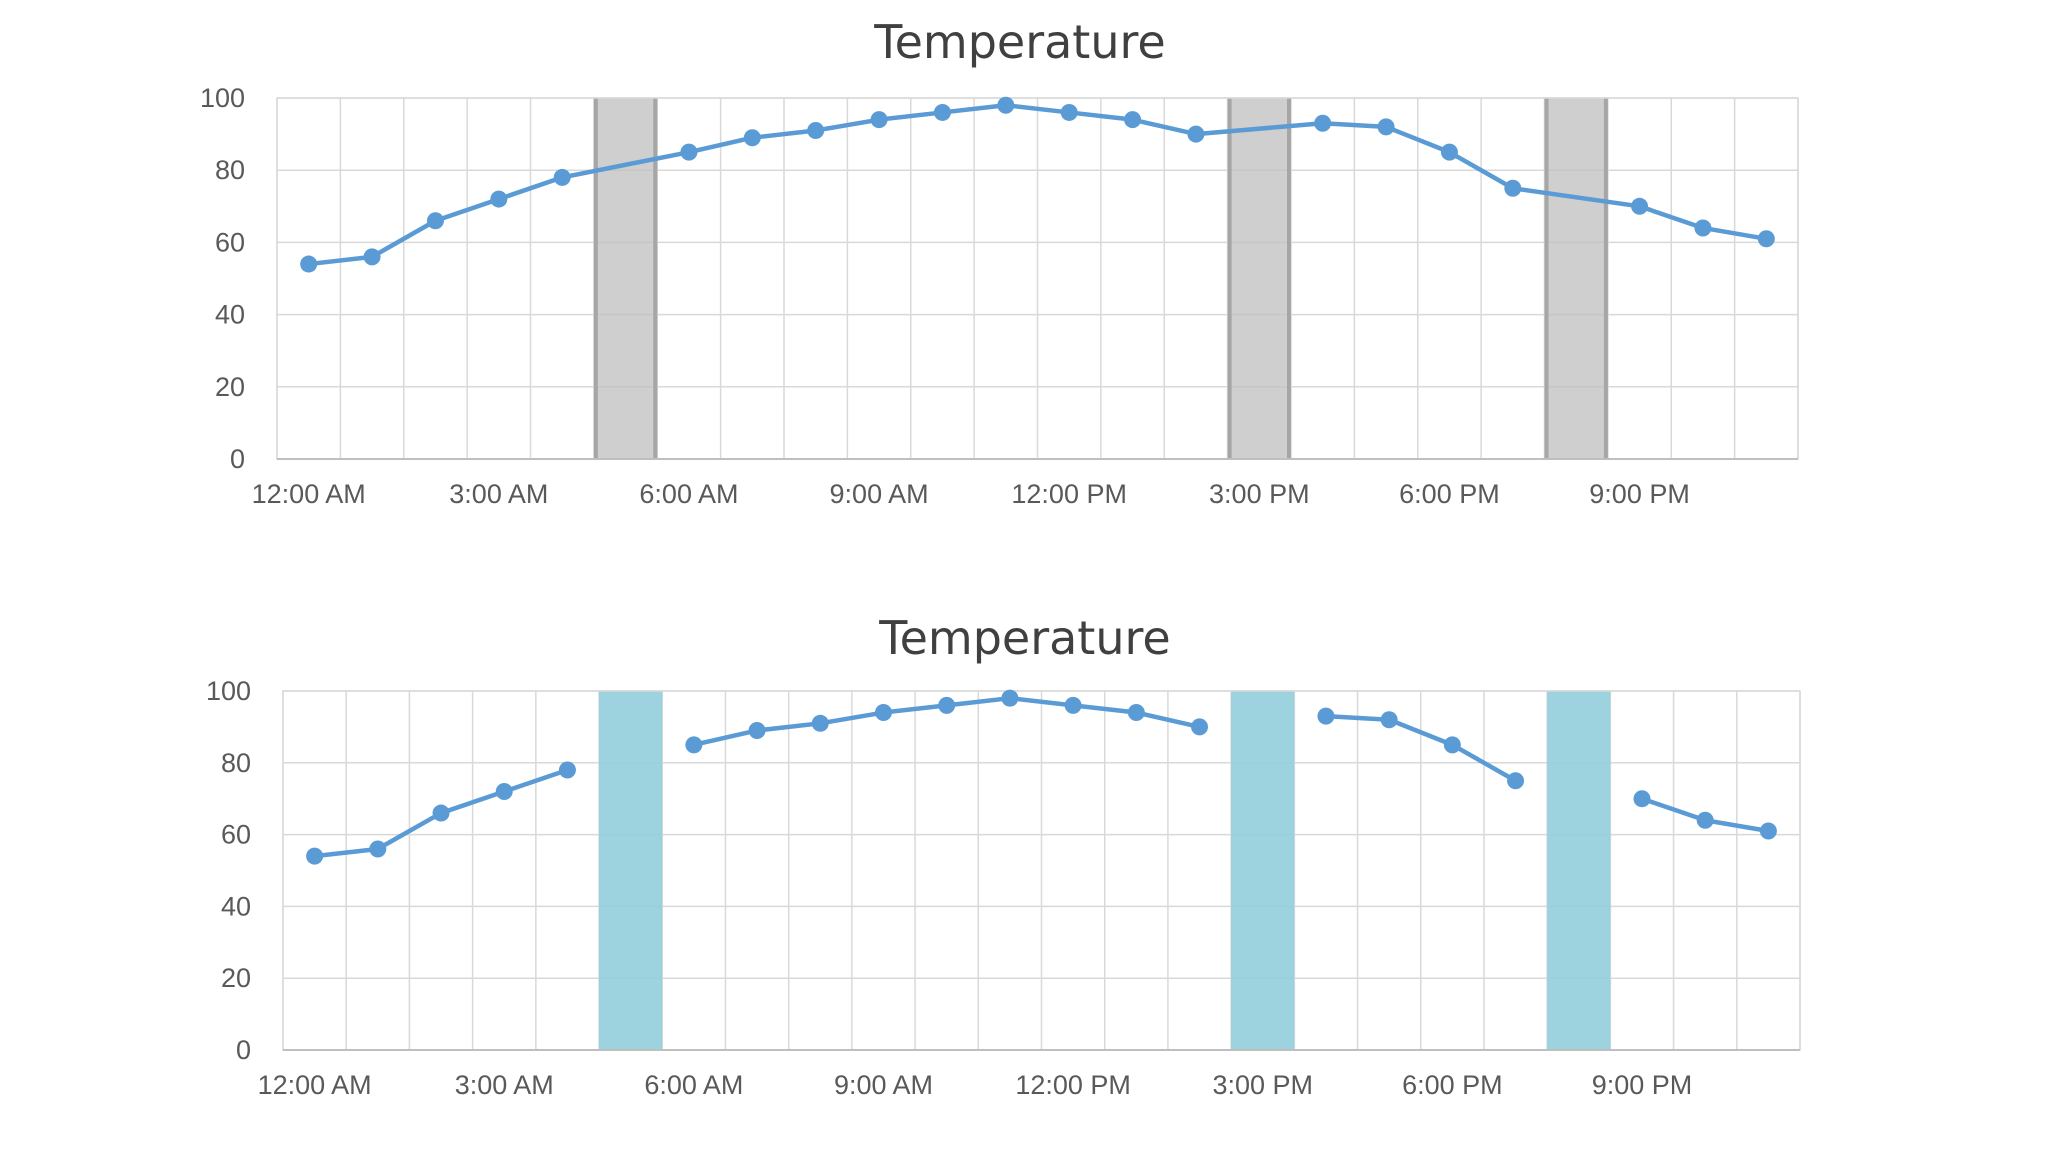 This screenshot has width=2048, height=1152. What do you see at coordinates (230, 170) in the screenshot?
I see `y-tick-label: 80` at bounding box center [230, 170].